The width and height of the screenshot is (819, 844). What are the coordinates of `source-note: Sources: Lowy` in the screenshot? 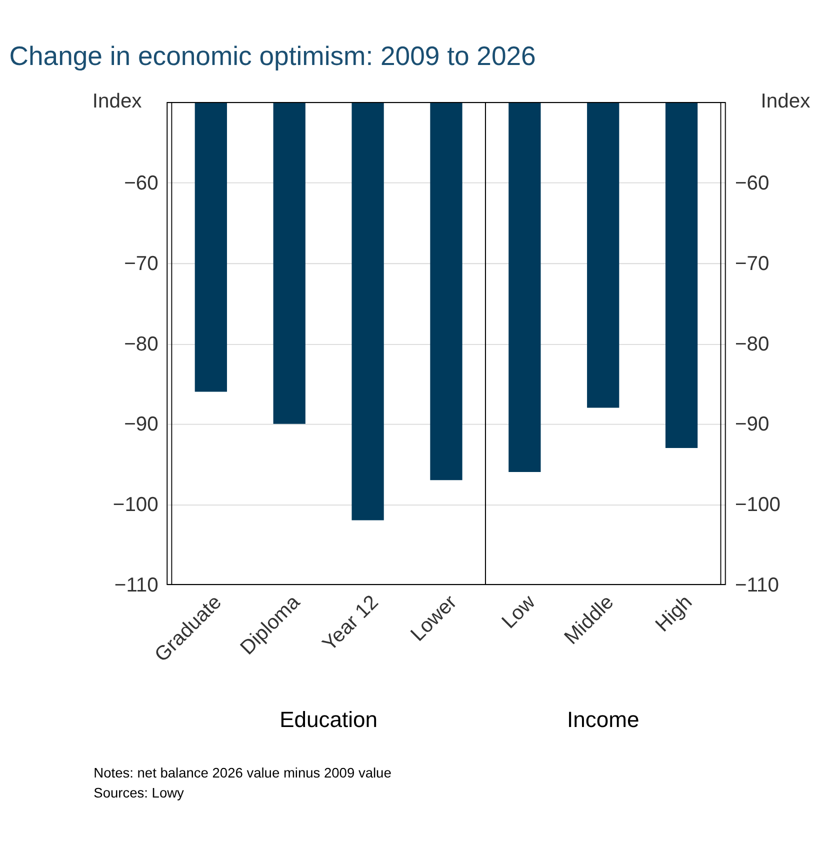 It's located at (139, 793).